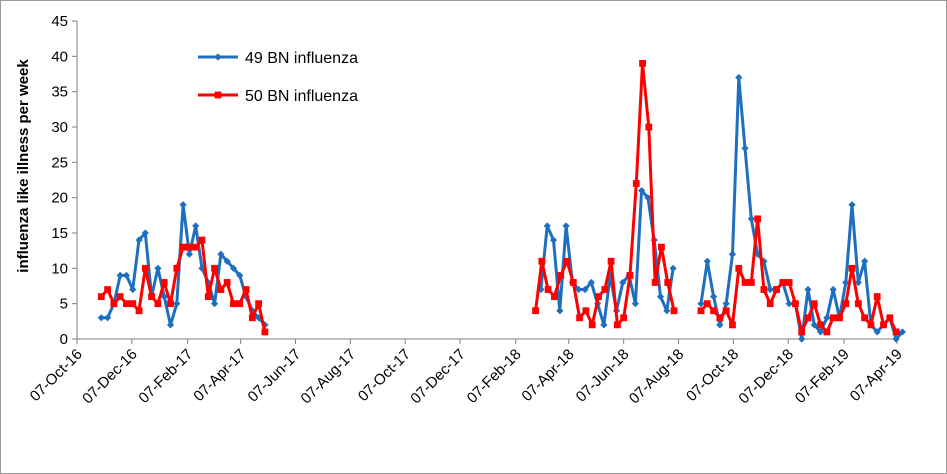  I want to click on x-tick-label: 07-Dec-18, so click(766, 377).